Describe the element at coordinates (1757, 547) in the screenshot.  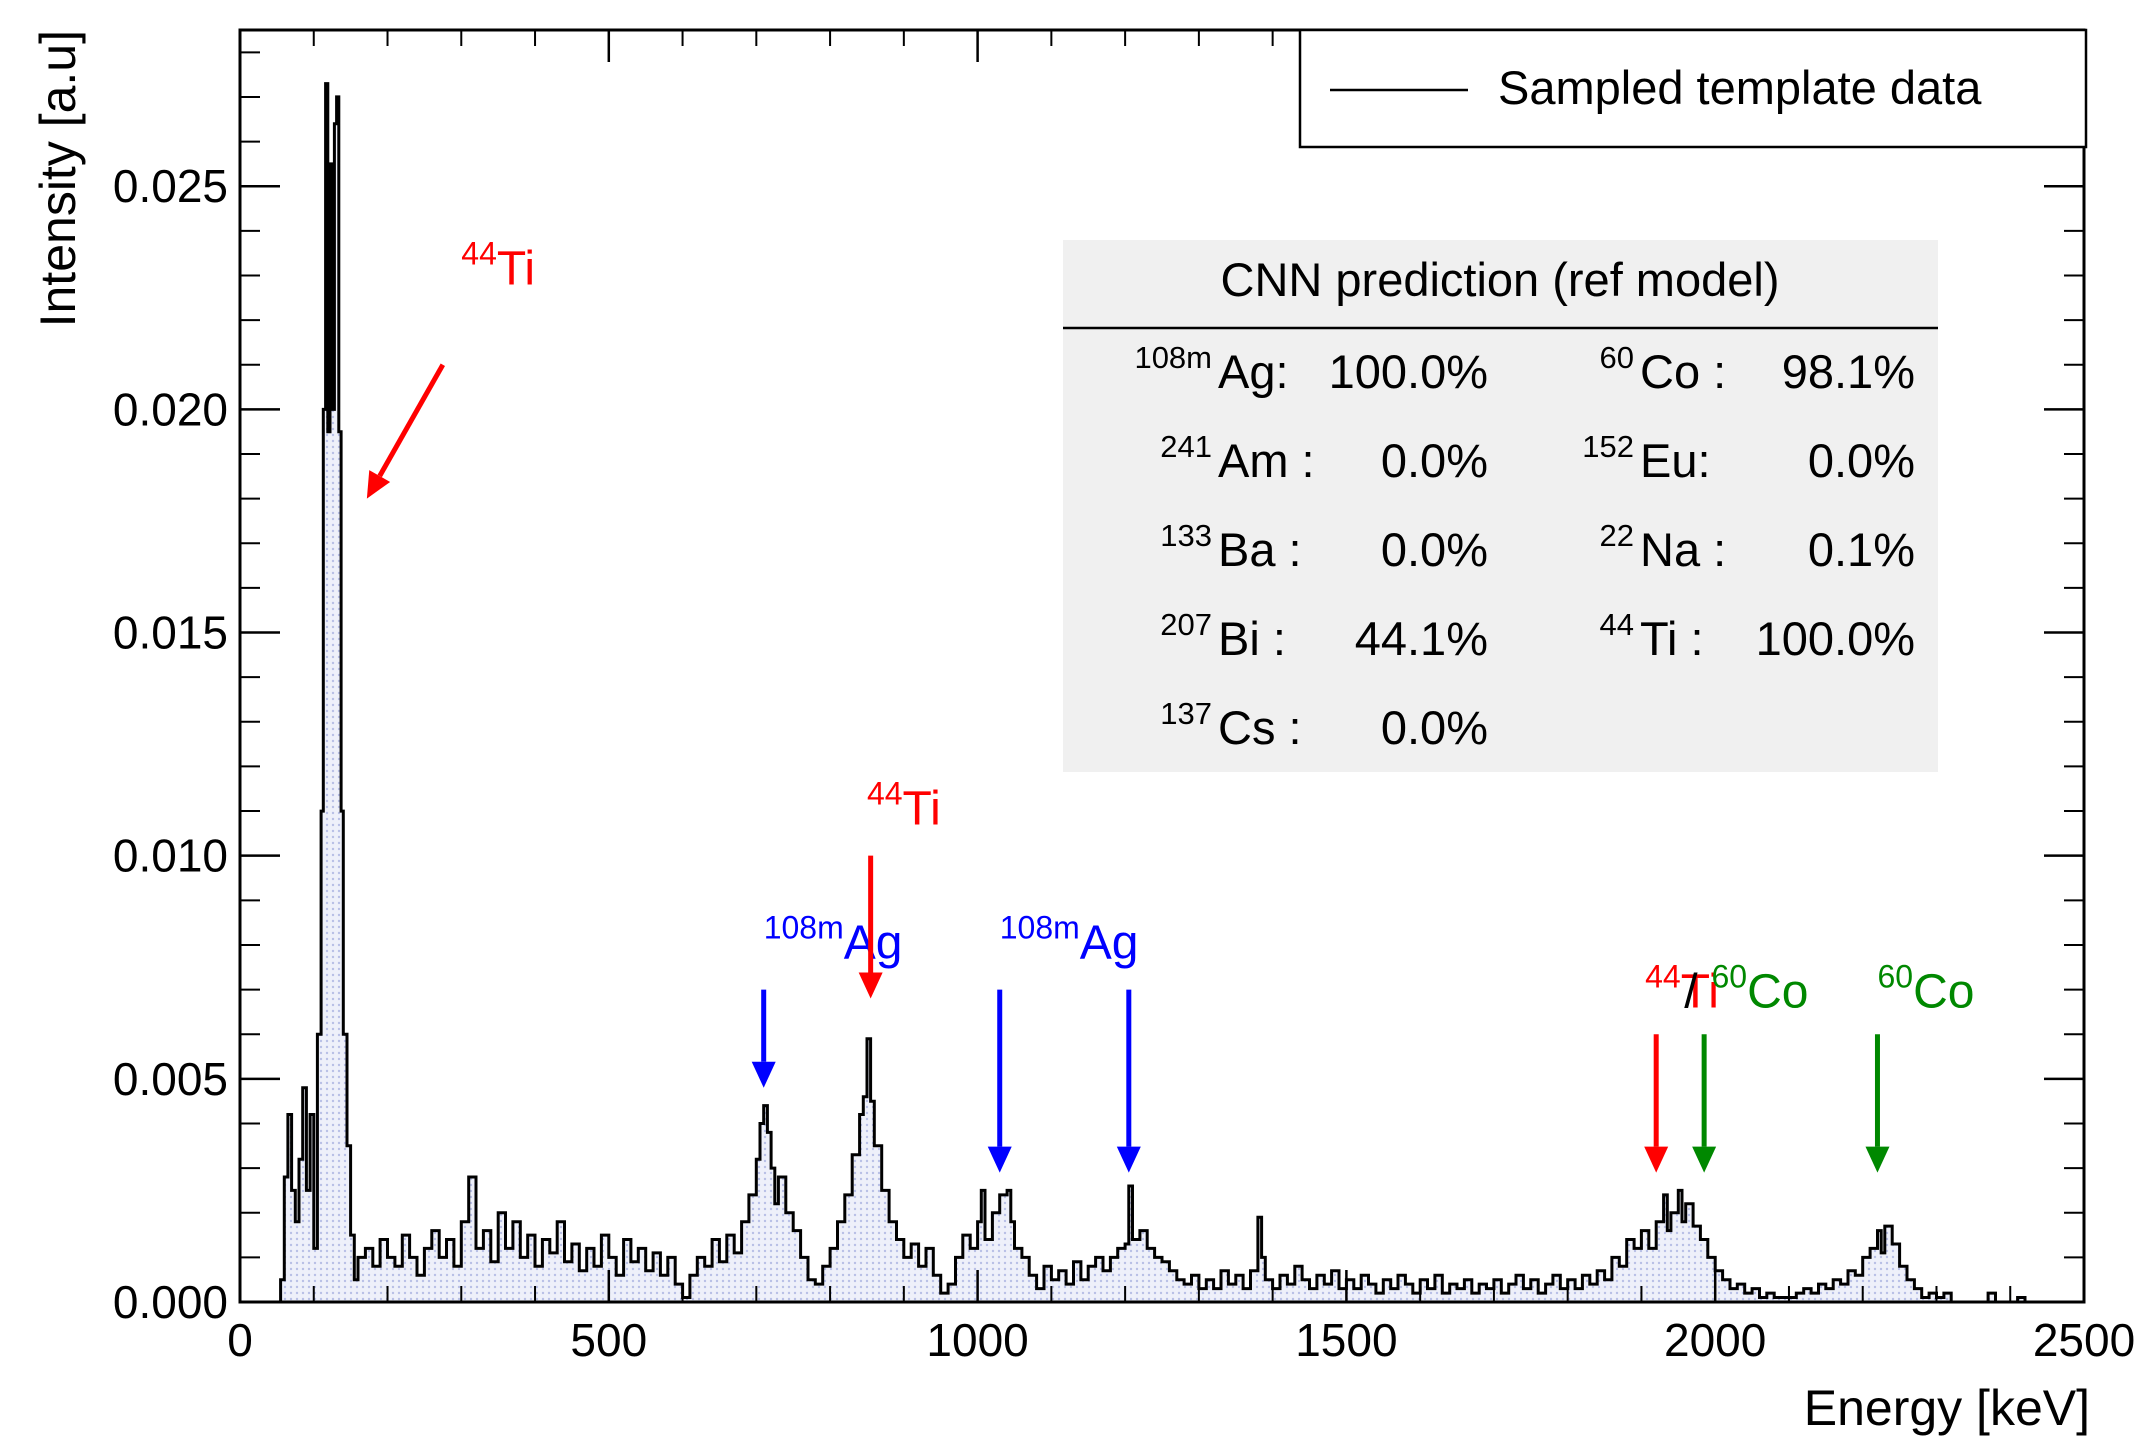
I see `prediction-row: 22 Na : 0.1%` at that location.